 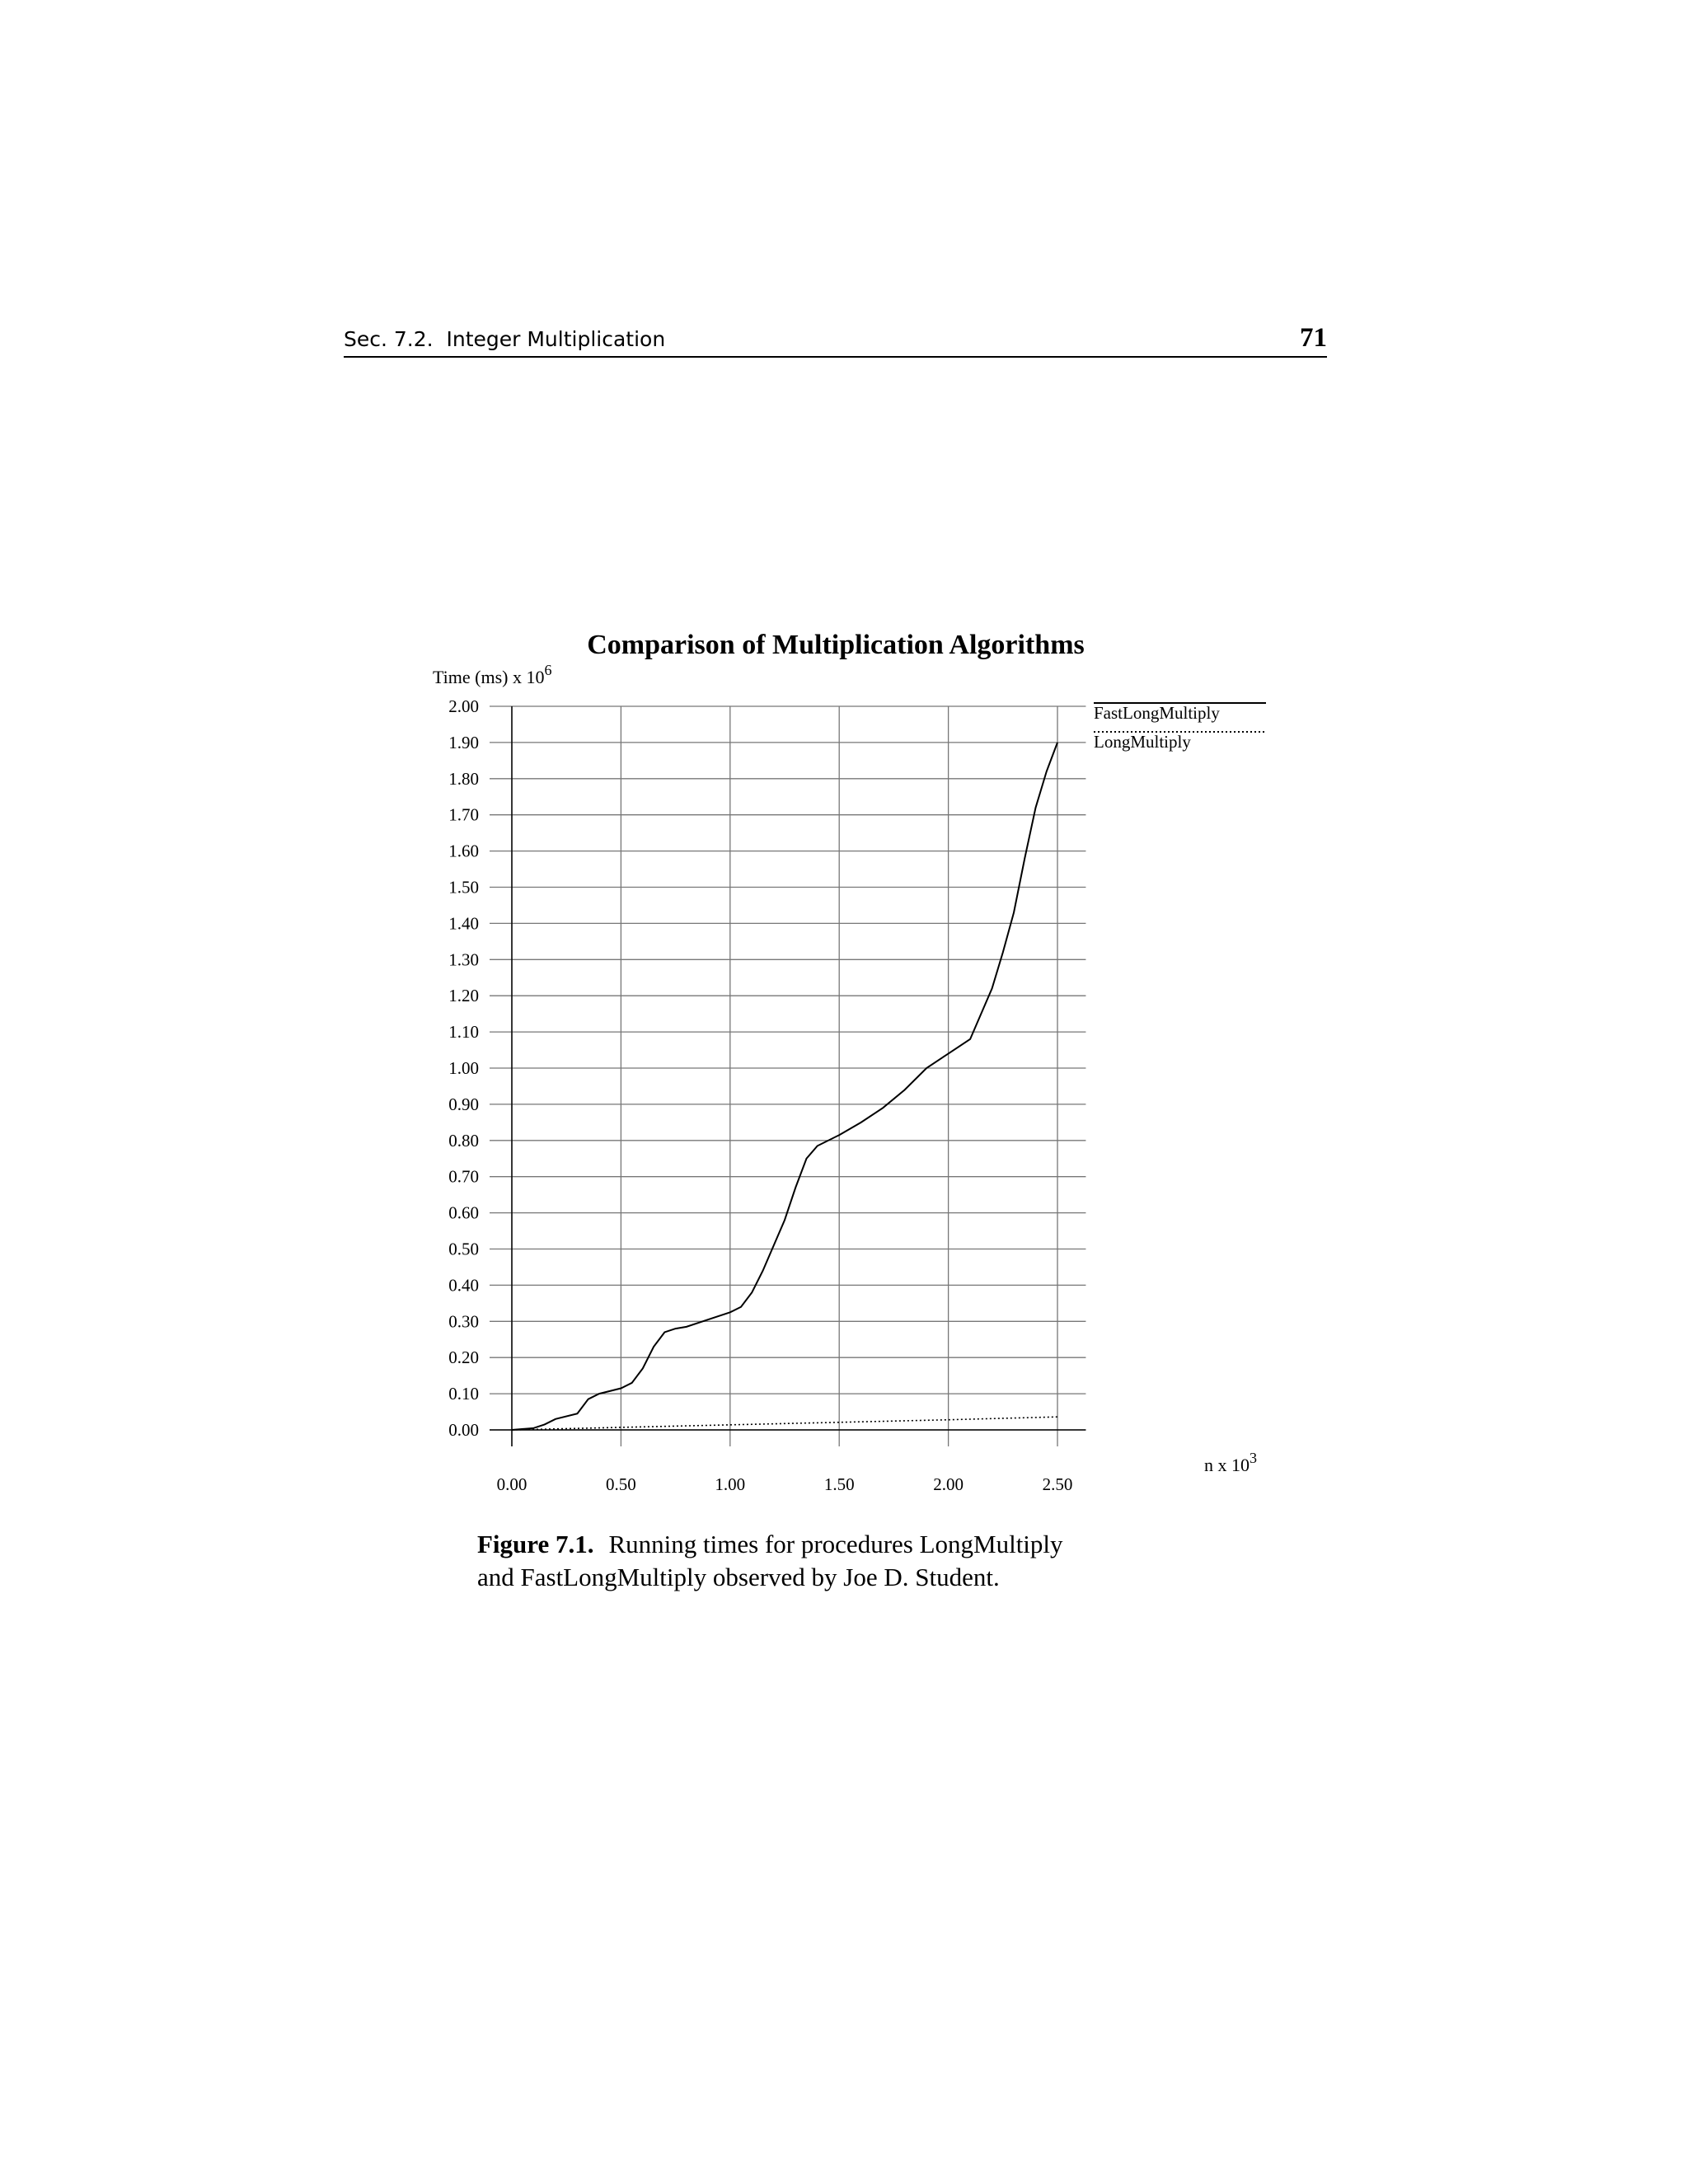 What do you see at coordinates (463, 923) in the screenshot?
I see `y-tick-label: 1.40` at bounding box center [463, 923].